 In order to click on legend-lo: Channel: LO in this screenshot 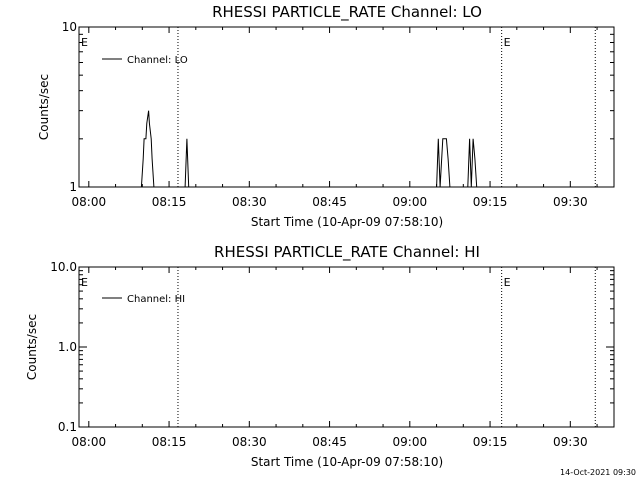, I will do `click(145, 60)`.